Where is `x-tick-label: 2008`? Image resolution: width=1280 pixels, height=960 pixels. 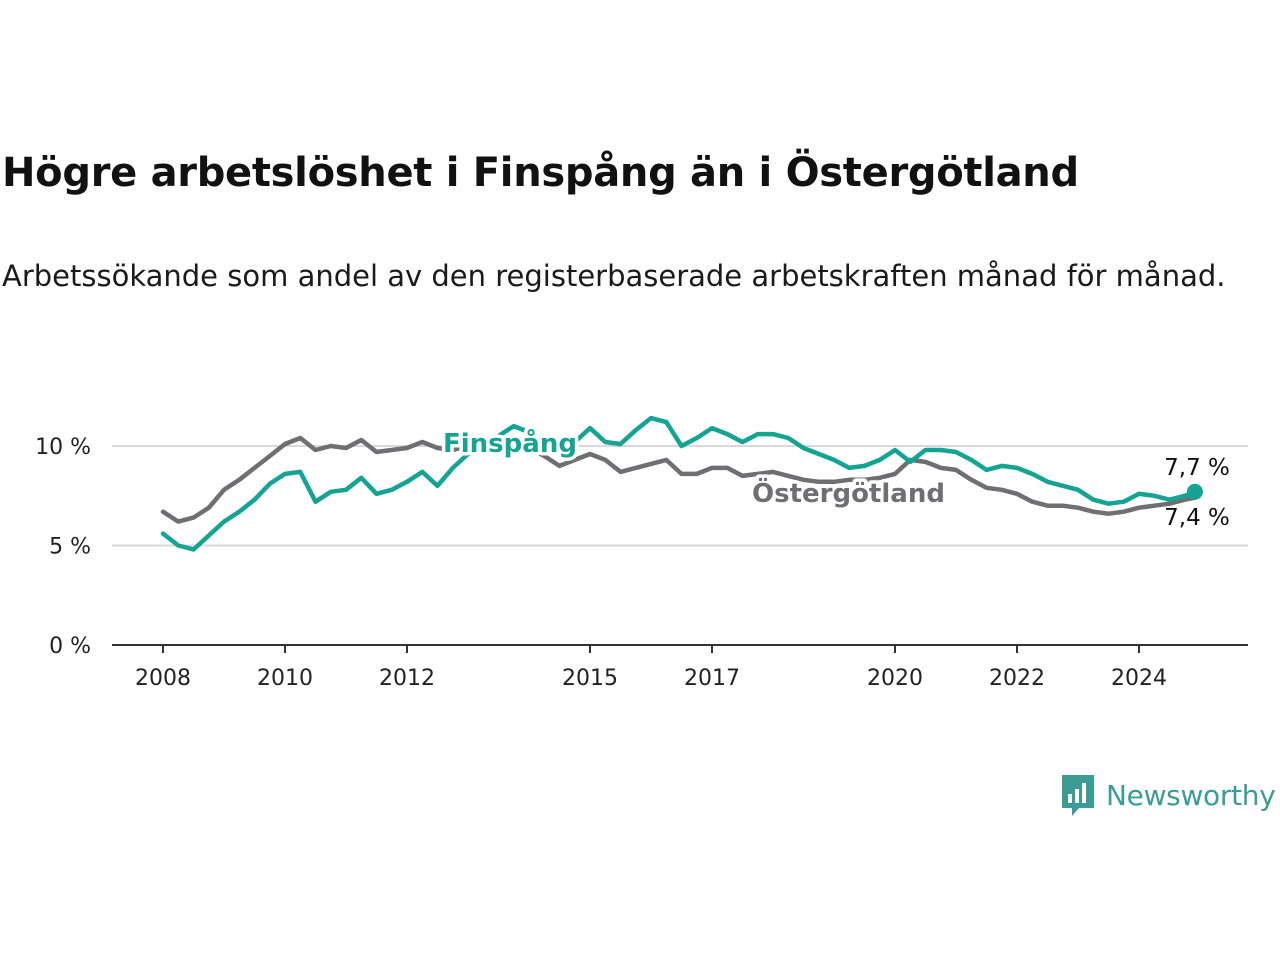 x-tick-label: 2008 is located at coordinates (163, 678).